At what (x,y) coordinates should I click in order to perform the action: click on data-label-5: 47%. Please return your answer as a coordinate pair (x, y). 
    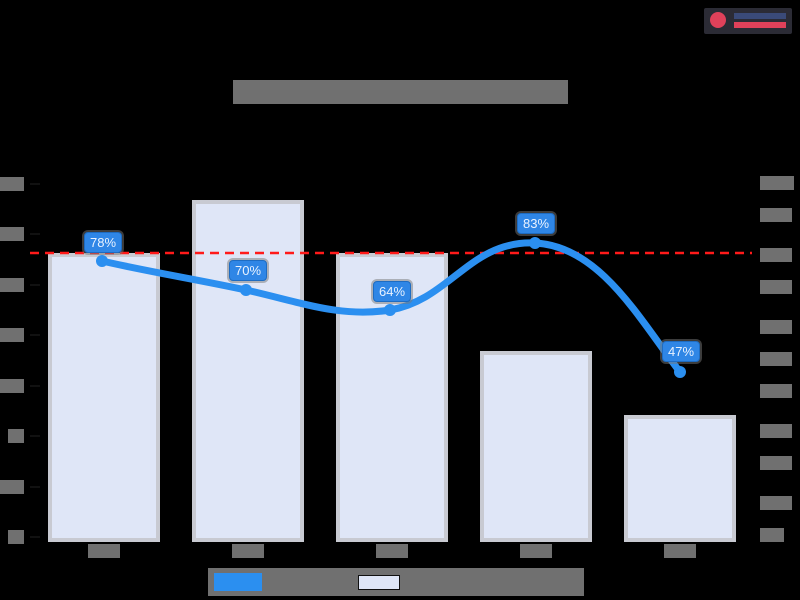
    Looking at the image, I should click on (681, 351).